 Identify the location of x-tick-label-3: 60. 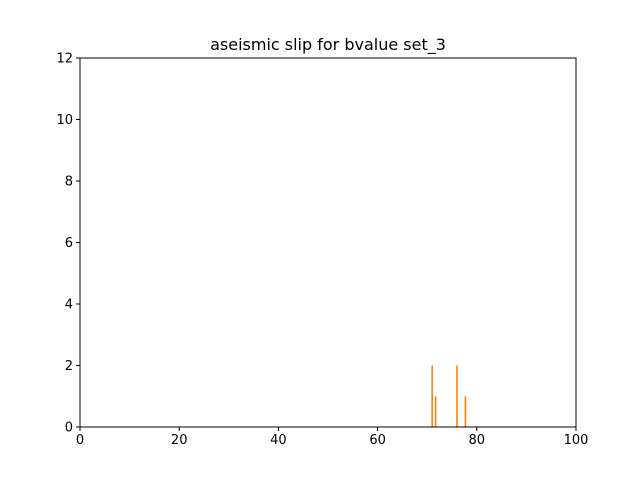
(377, 440).